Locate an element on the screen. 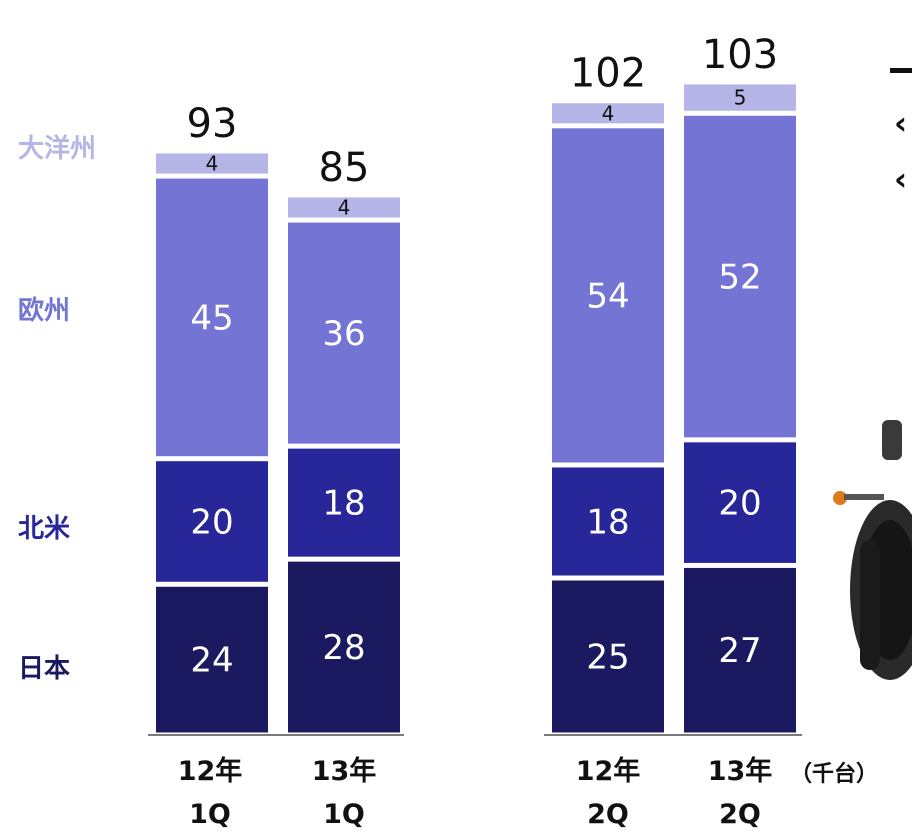  data-label: 52 is located at coordinates (739, 278).